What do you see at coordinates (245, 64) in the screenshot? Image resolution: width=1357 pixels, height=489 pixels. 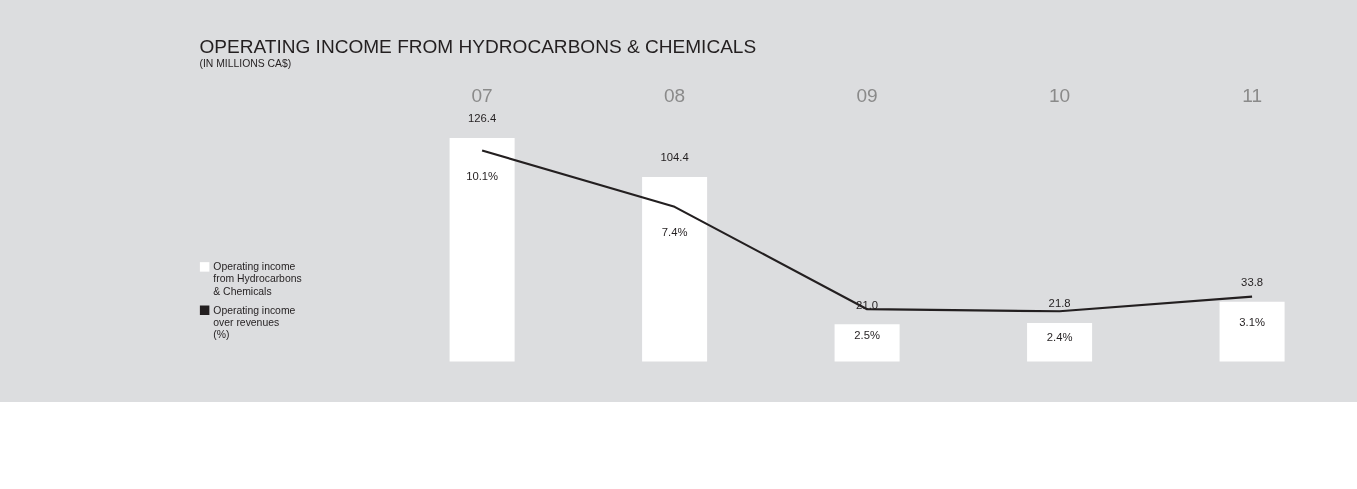 I see `text: (IN MILLIONS CA$)` at bounding box center [245, 64].